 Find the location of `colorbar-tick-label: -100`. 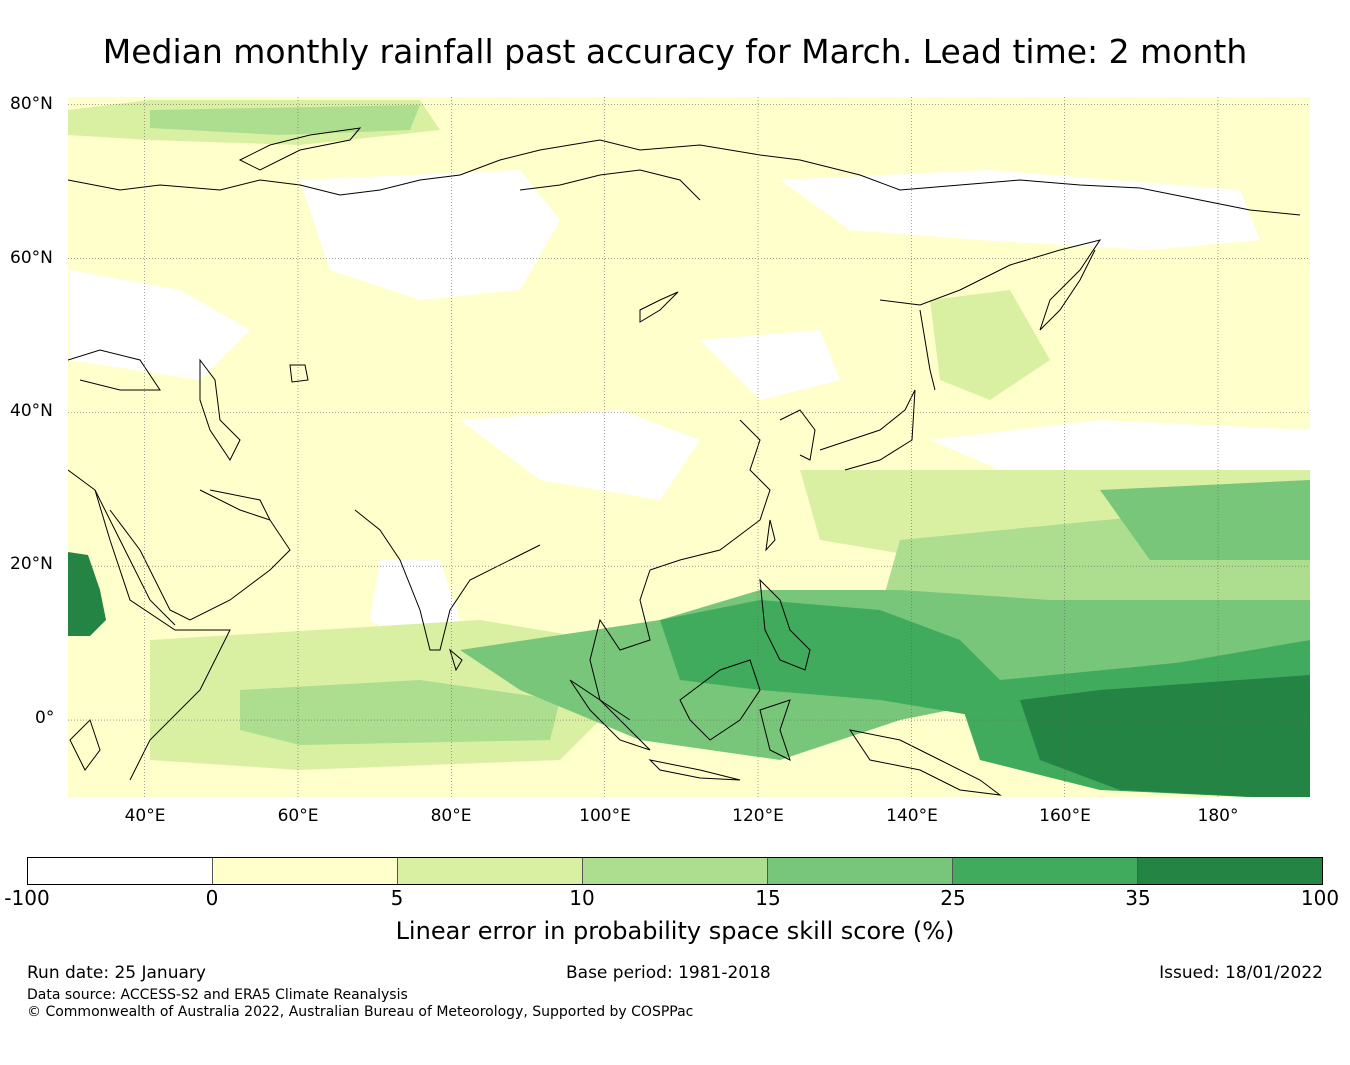

colorbar-tick-label: -100 is located at coordinates (27, 898).